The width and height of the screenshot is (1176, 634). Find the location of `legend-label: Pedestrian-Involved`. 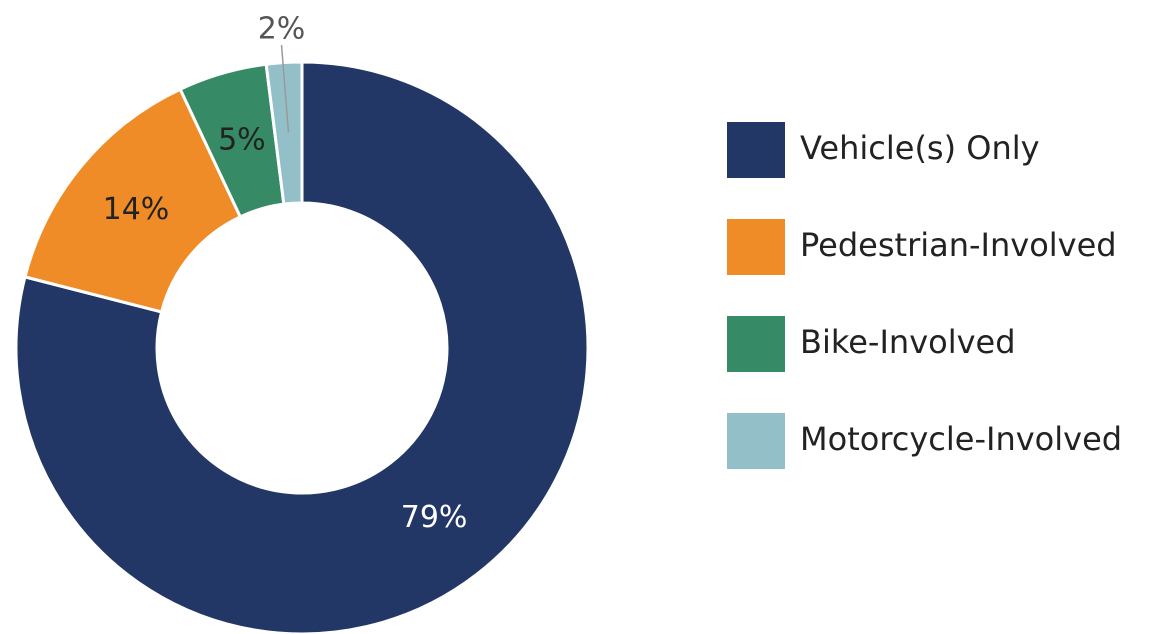

legend-label: Pedestrian-Involved is located at coordinates (958, 245).